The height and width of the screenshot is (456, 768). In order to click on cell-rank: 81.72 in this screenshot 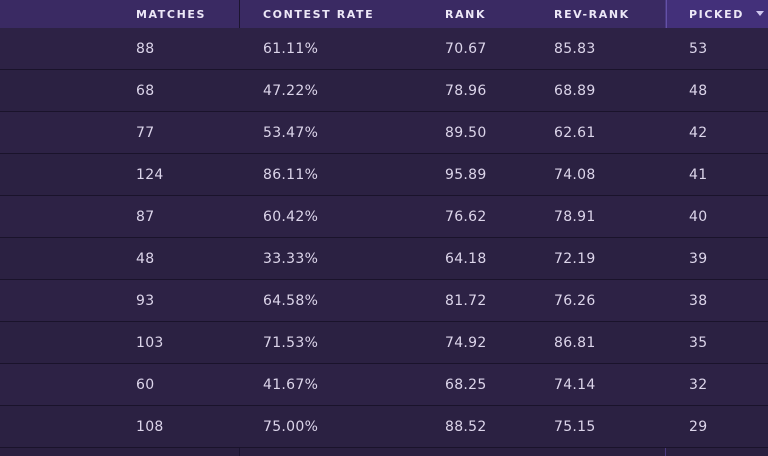, I will do `click(466, 301)`.